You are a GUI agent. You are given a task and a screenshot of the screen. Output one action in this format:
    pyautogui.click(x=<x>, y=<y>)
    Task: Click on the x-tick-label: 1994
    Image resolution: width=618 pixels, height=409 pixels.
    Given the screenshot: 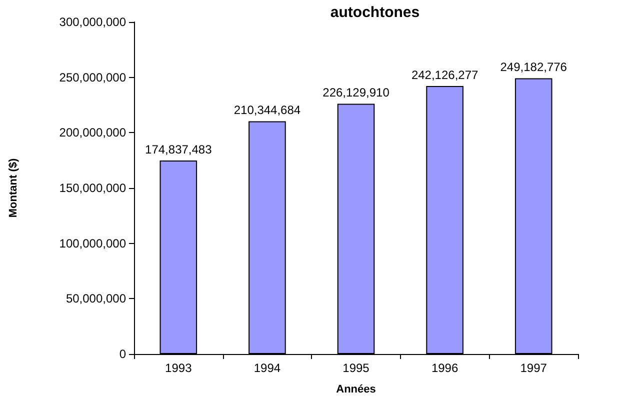 What is the action you would take?
    pyautogui.click(x=267, y=368)
    